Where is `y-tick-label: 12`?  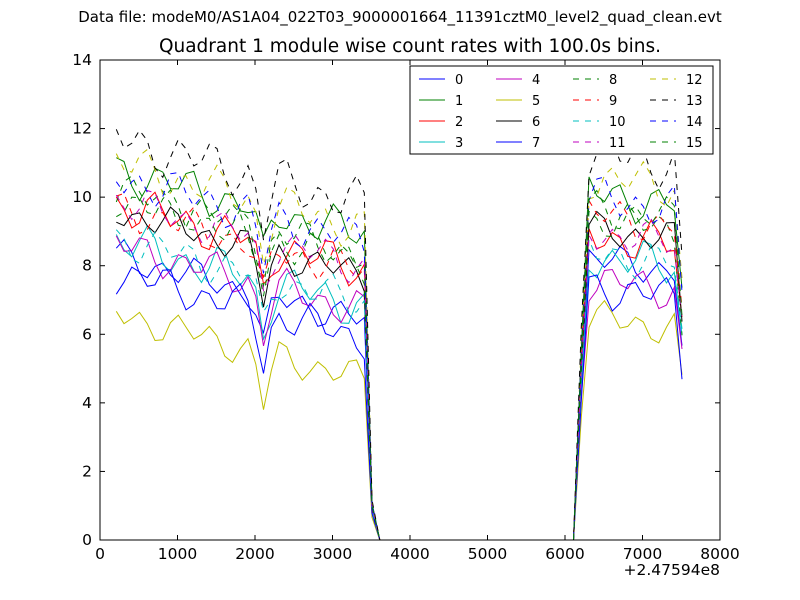 y-tick-label: 12 is located at coordinates (82, 129).